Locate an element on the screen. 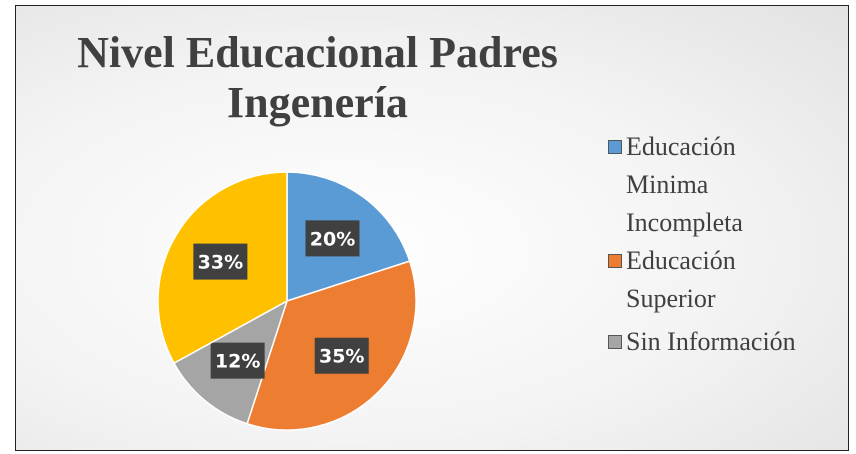 This screenshot has height=454, width=856. legend-entry: Sin Información is located at coordinates (732, 342).